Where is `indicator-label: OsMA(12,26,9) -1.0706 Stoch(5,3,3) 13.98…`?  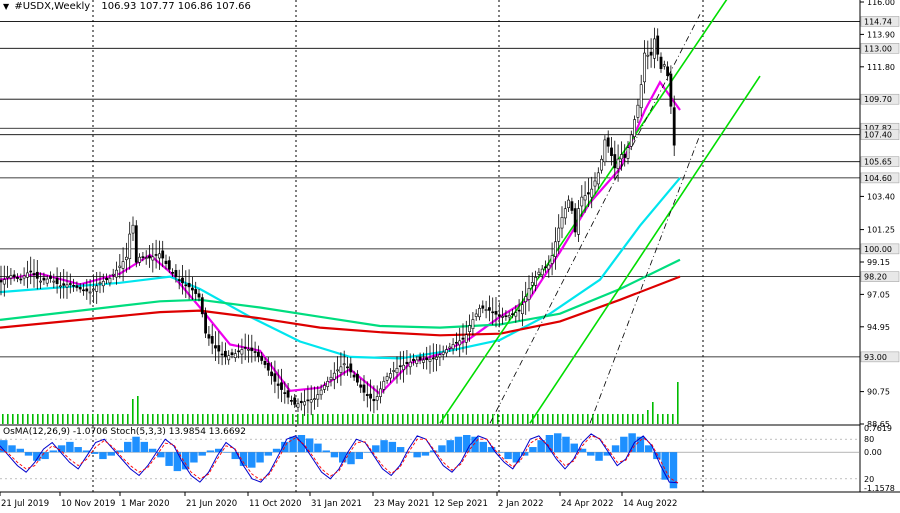 indicator-label: OsMA(12,26,9) -1.0706 Stoch(5,3,3) 13.98… is located at coordinates (125, 432).